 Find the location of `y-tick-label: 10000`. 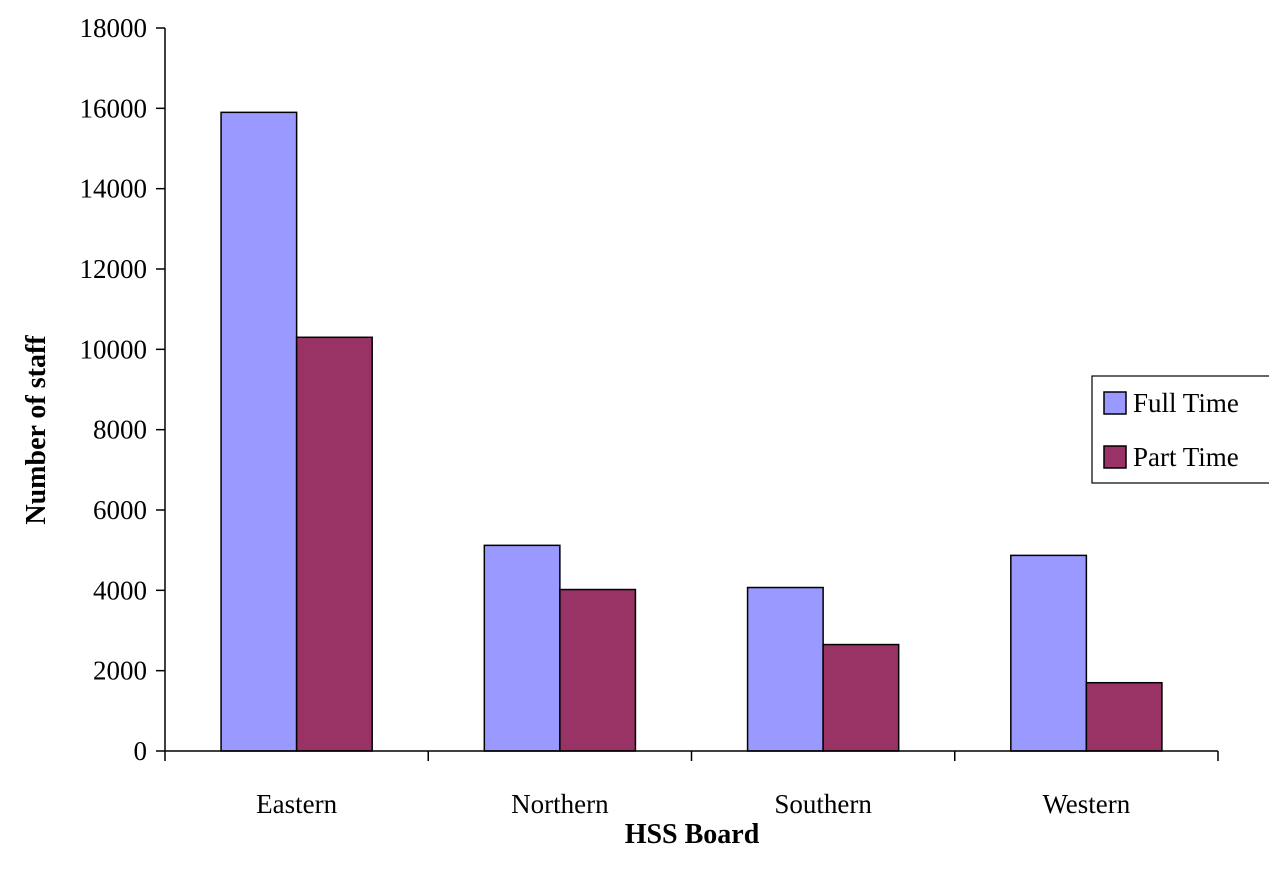

y-tick-label: 10000 is located at coordinates (114, 349).